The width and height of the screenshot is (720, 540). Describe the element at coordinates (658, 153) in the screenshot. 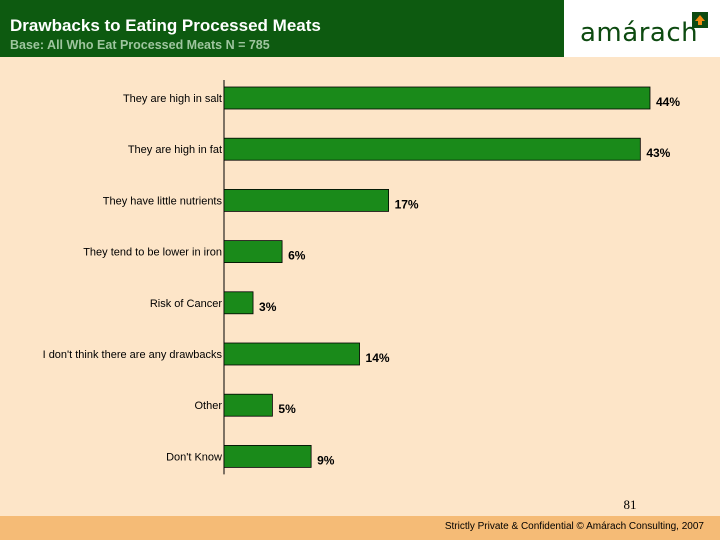

I see `data-label: 43%` at that location.